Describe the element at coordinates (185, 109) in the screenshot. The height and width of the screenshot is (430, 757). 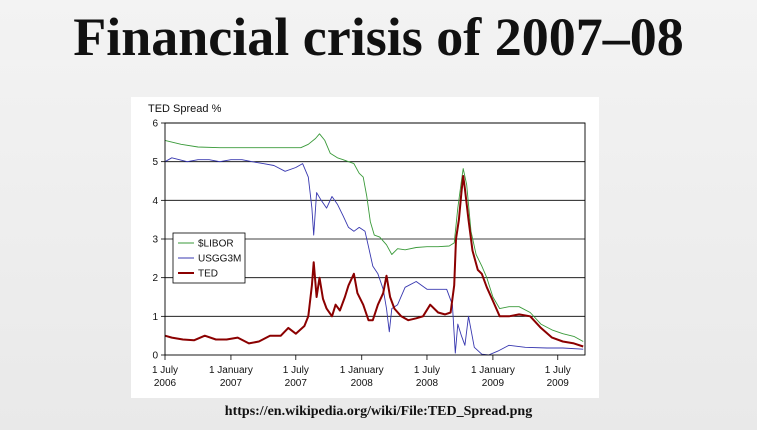
I see `y-axis-label: TED Spread %` at that location.